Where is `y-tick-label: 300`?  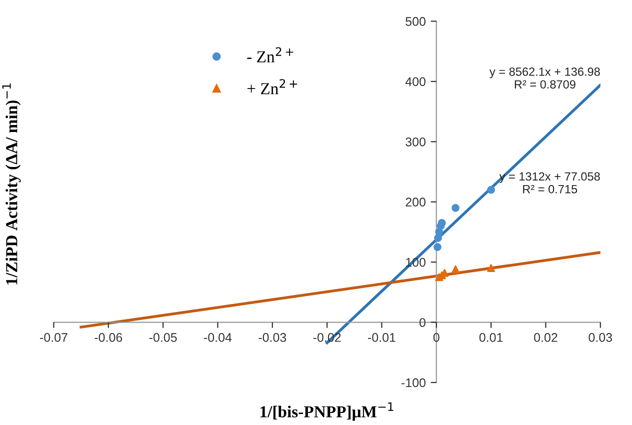 y-tick-label: 300 is located at coordinates (416, 141).